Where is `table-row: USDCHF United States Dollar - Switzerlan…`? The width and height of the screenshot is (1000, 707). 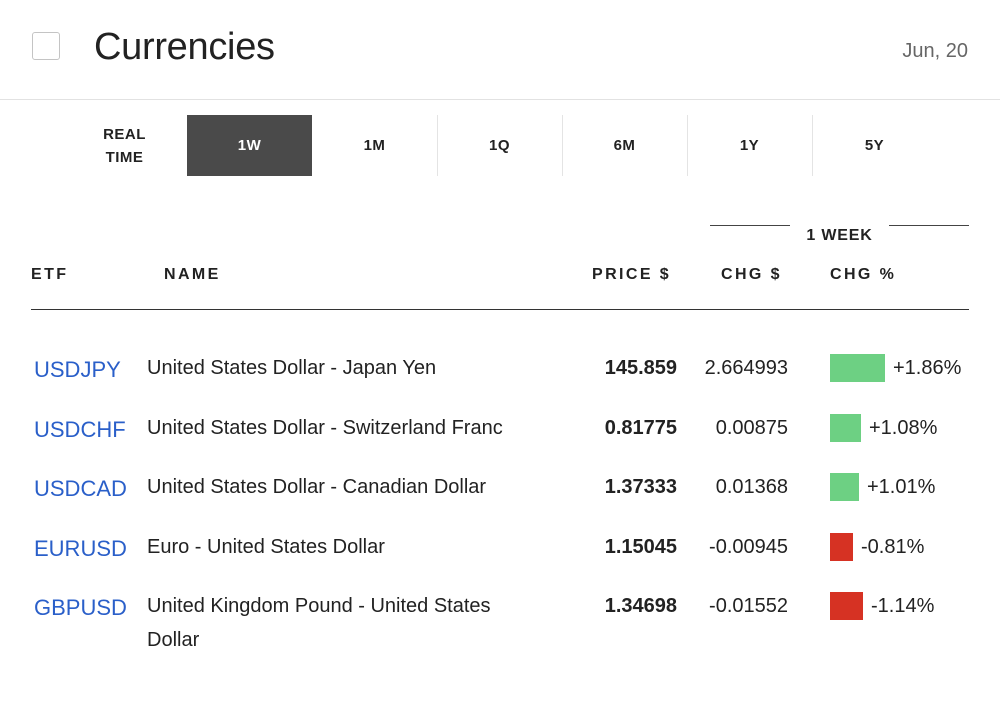 table-row: USDCHF United States Dollar - Switzerlan… is located at coordinates (500, 445).